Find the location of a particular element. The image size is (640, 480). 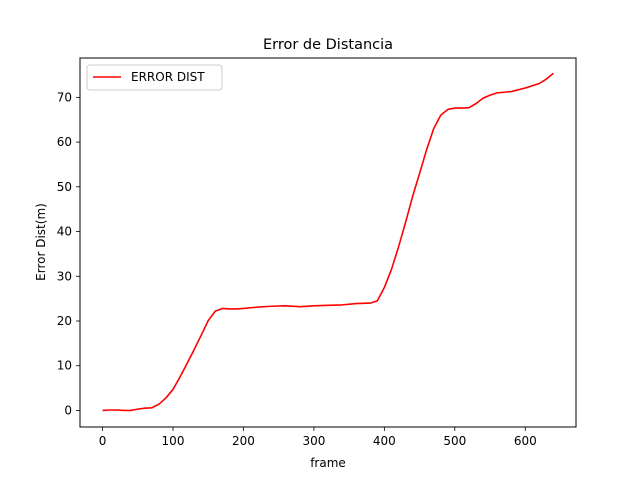

x-tick-label: 600 is located at coordinates (525, 441).